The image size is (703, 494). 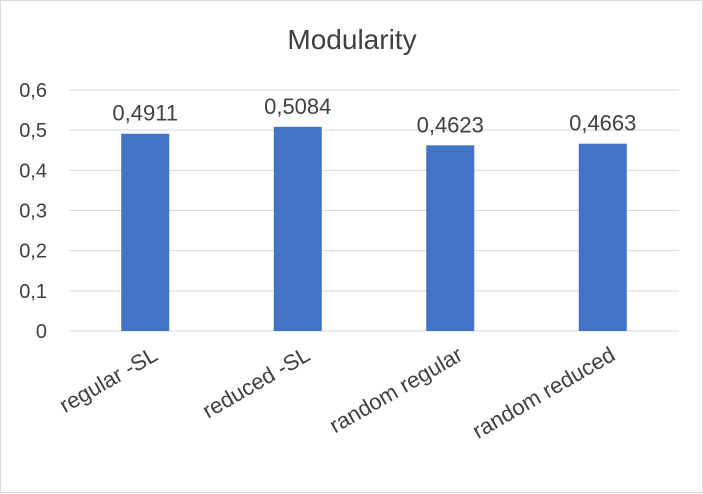 I want to click on x-category-label: regular -SL, so click(x=108, y=380).